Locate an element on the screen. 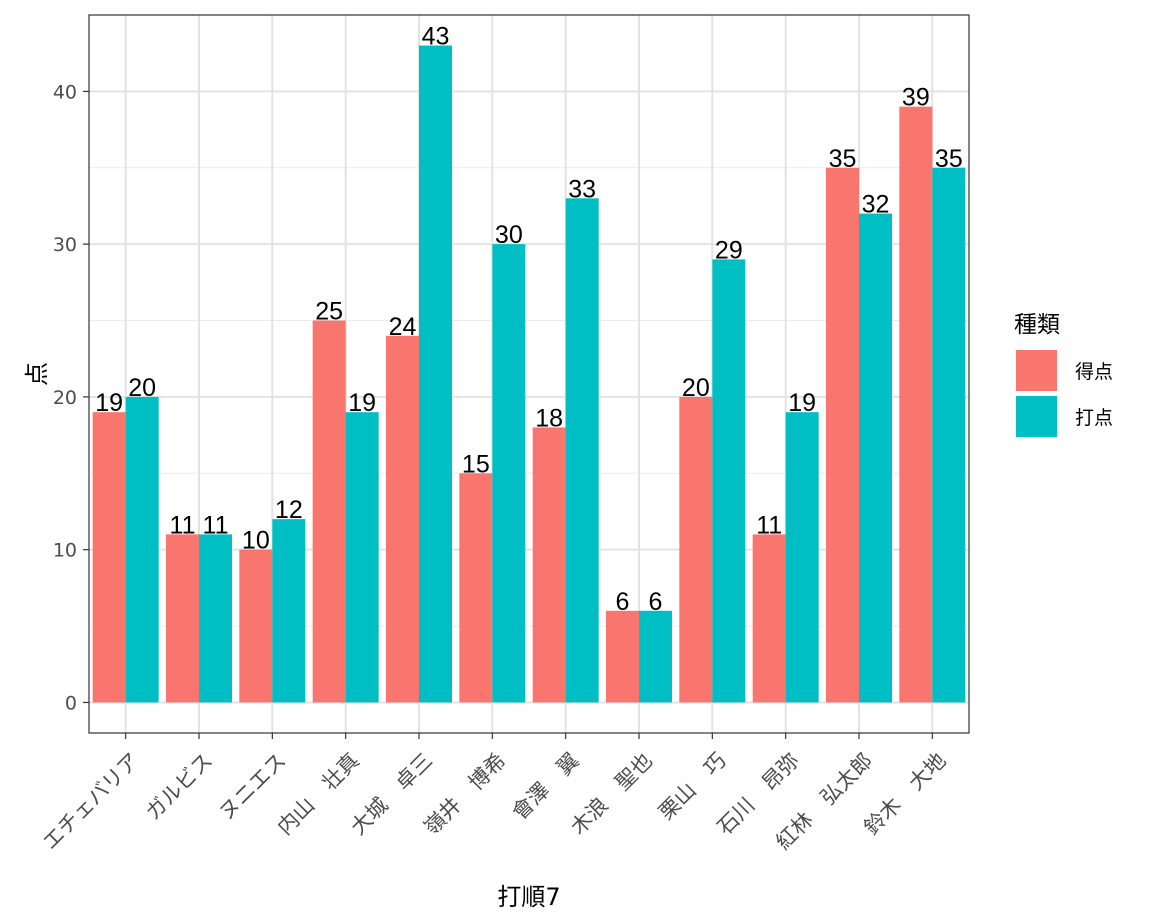 This screenshot has width=1152, height=921. bar-value-label: 39 is located at coordinates (916, 98).